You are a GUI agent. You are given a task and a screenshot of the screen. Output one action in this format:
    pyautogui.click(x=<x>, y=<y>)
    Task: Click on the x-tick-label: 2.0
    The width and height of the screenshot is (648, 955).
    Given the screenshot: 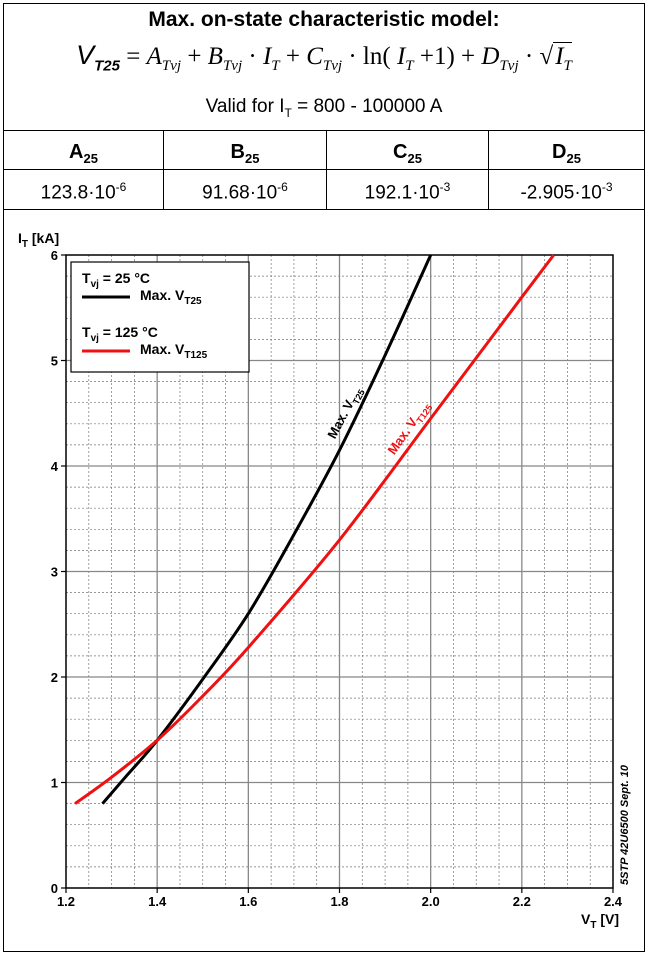 What is the action you would take?
    pyautogui.click(x=431, y=901)
    